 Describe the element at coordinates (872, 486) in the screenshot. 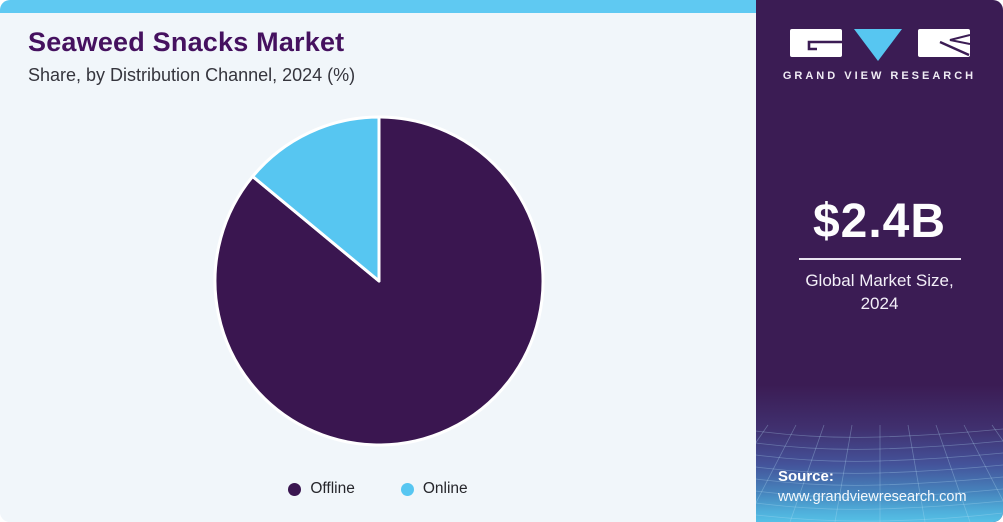

I see `source-block: Source: www.grandviewresearch.com` at that location.